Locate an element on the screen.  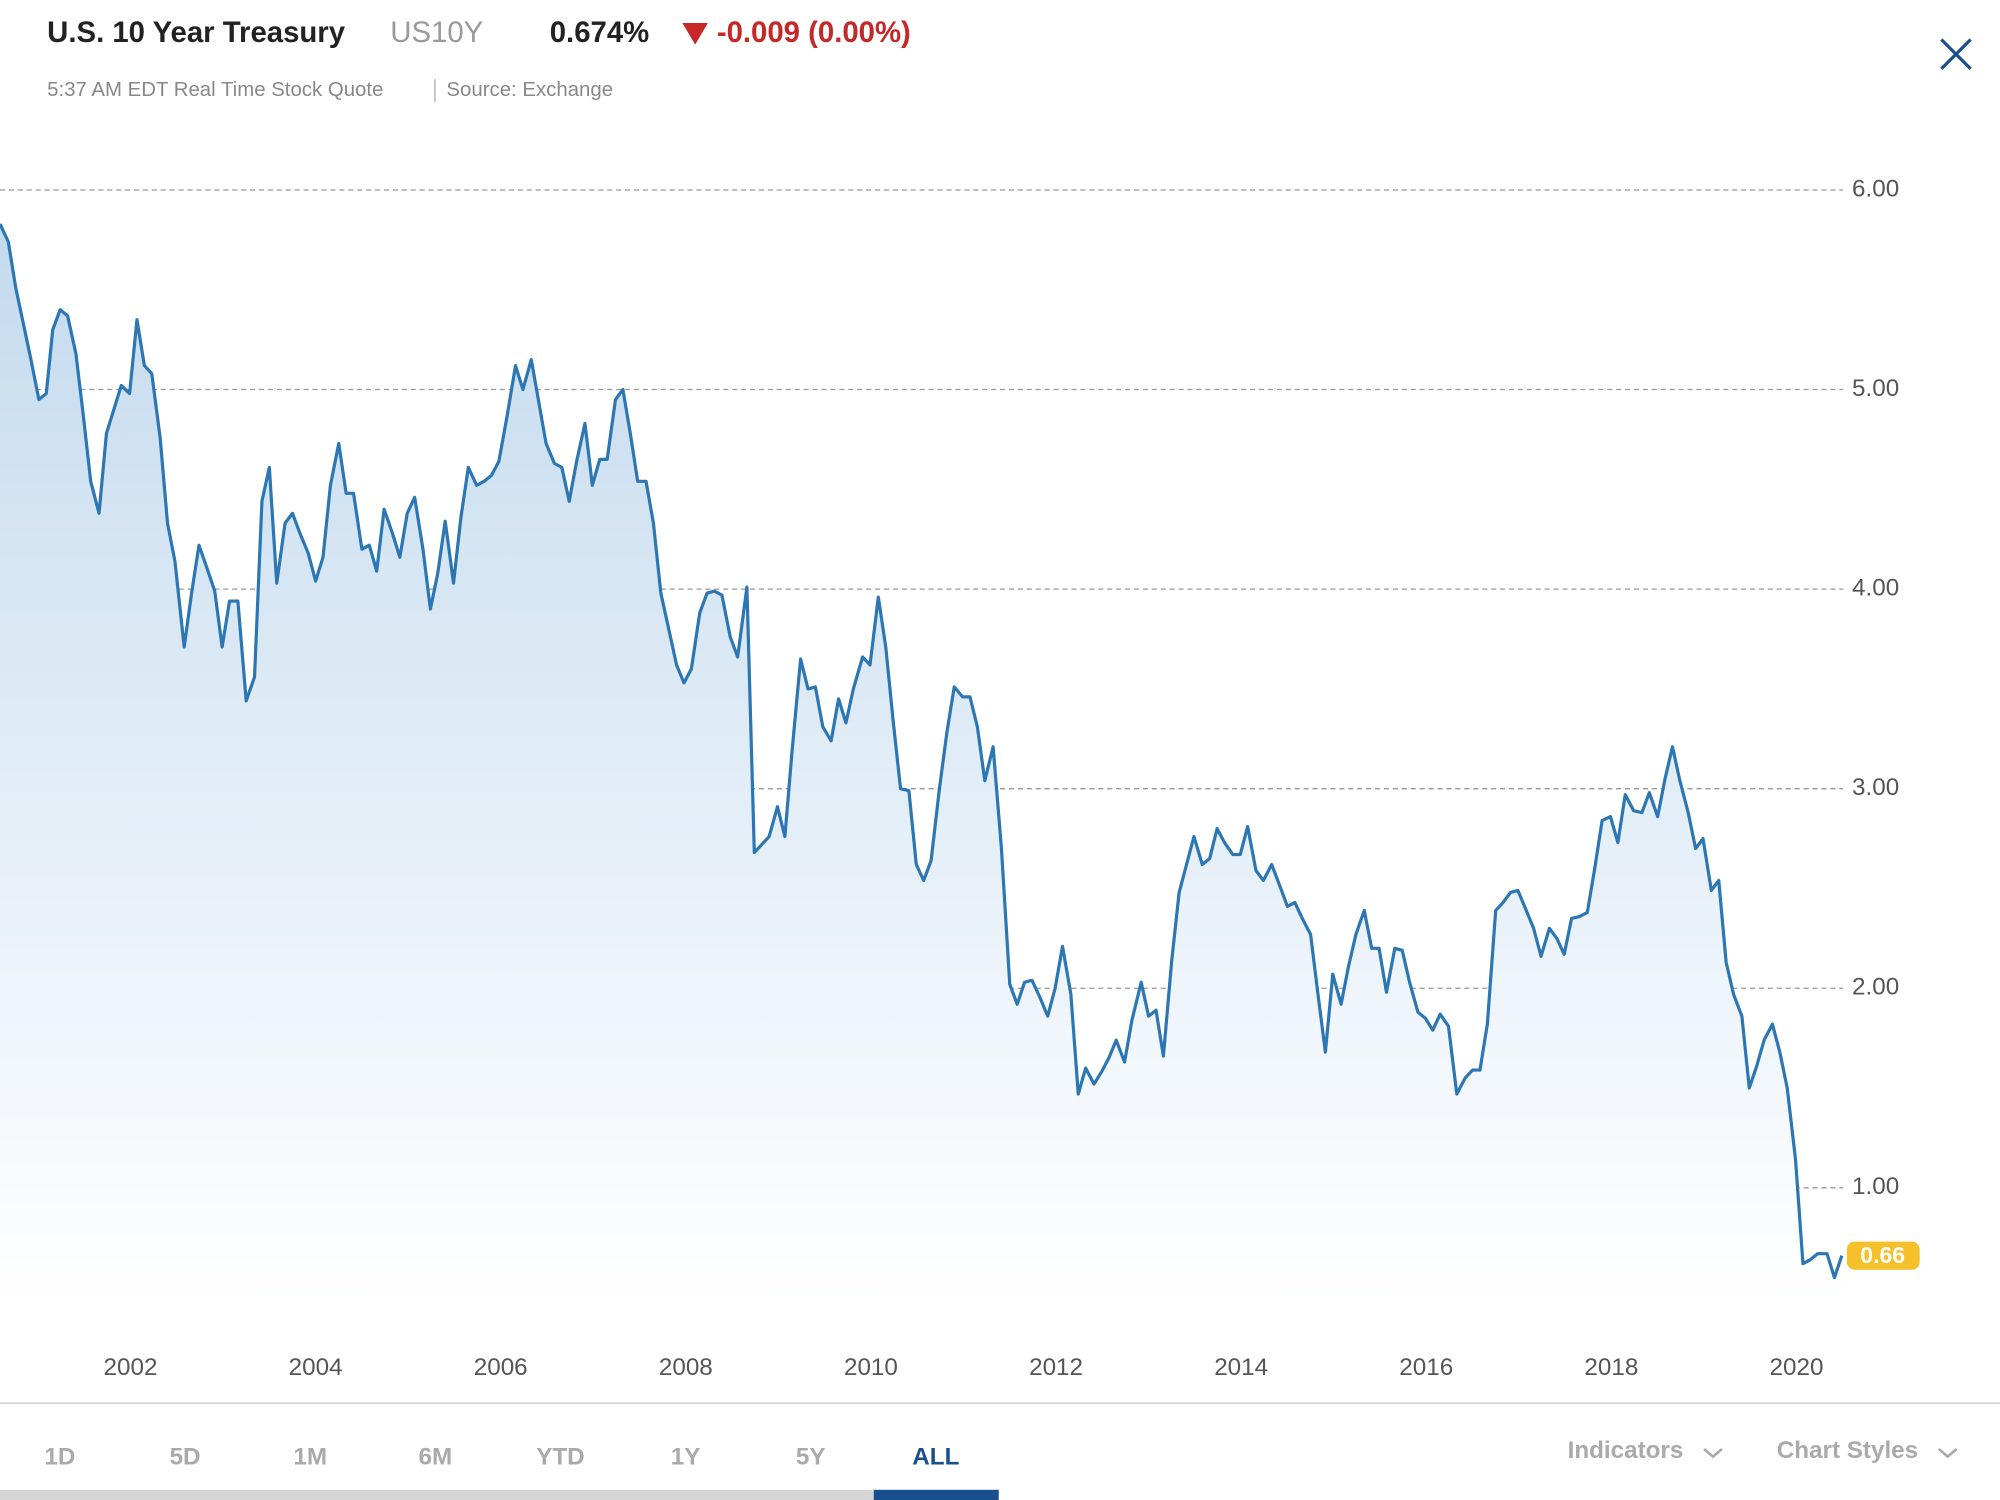
last-value-label: 0.66 is located at coordinates (1882, 1255).